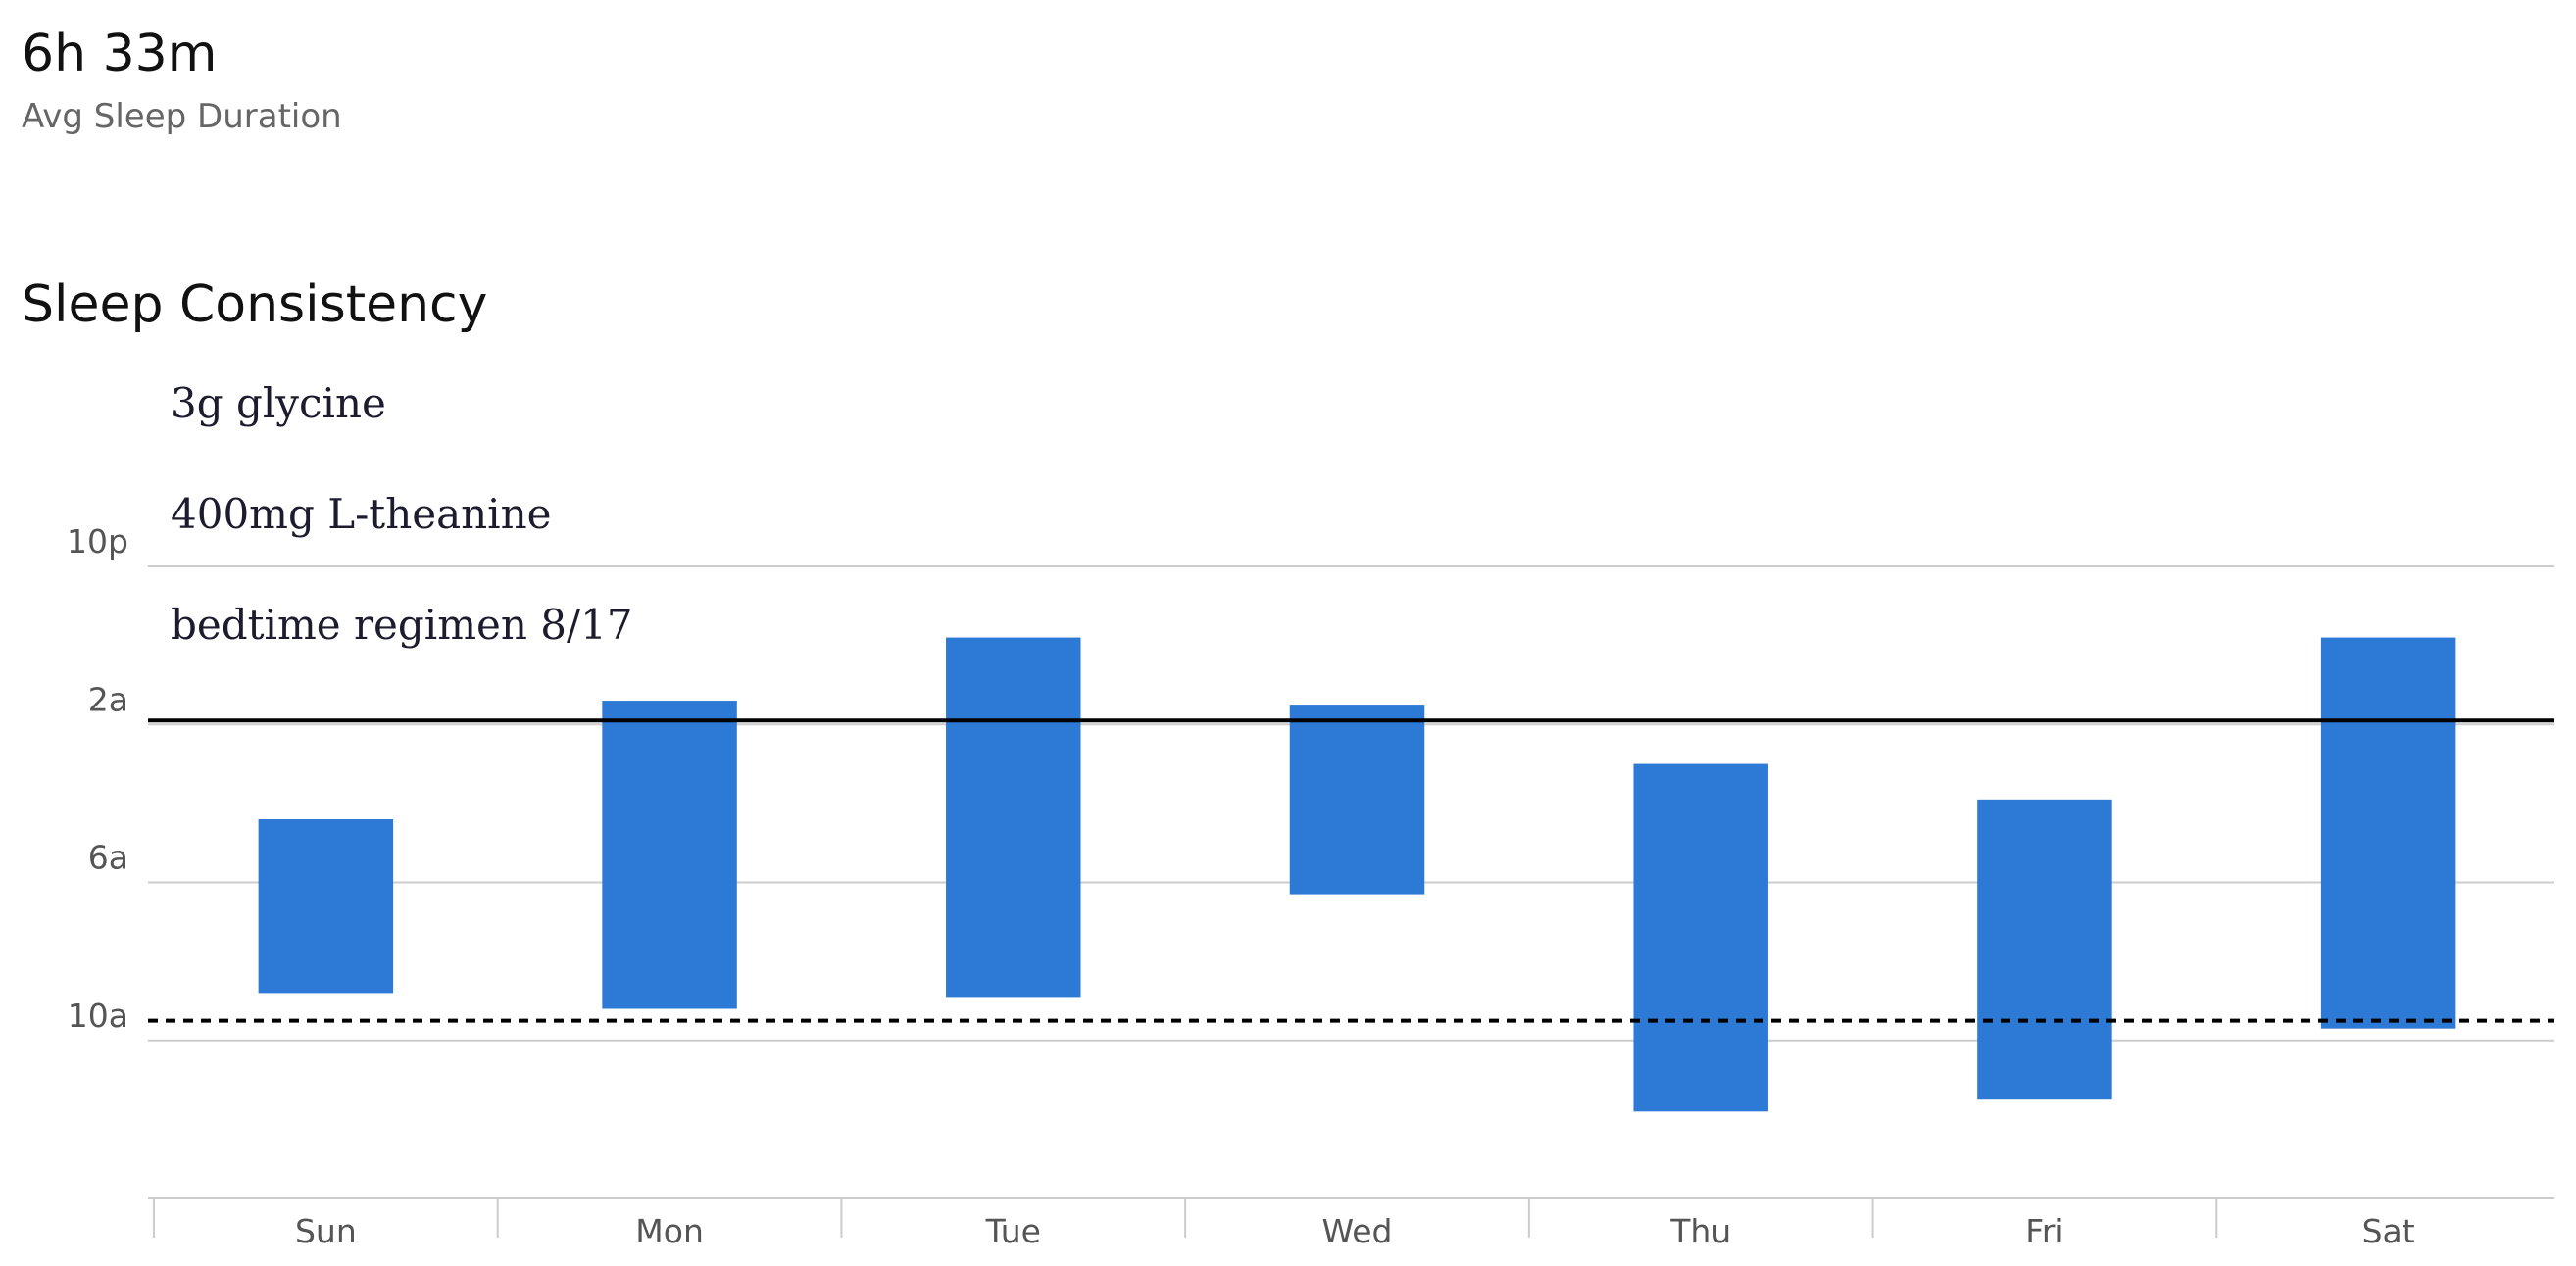 This screenshot has height=1266, width=2576. Describe the element at coordinates (1013, 1231) in the screenshot. I see `x-tick-label: Tue` at that location.